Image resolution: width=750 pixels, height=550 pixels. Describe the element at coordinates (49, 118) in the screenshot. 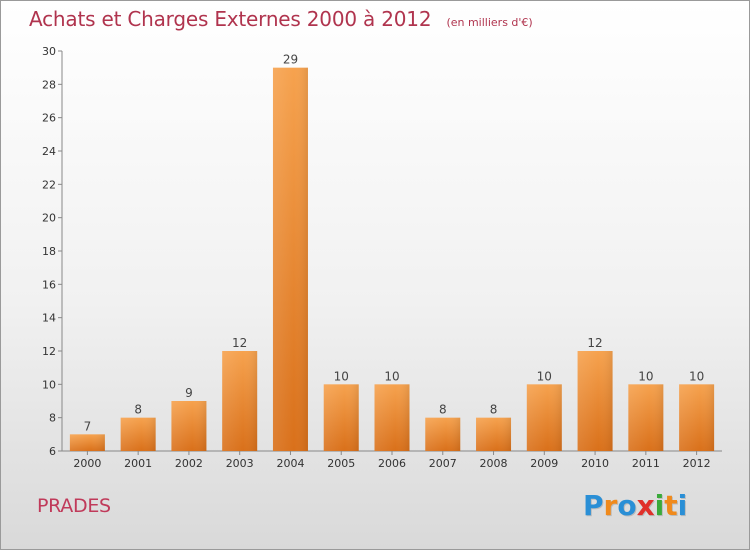

I see `y-tick-label: 26` at that location.